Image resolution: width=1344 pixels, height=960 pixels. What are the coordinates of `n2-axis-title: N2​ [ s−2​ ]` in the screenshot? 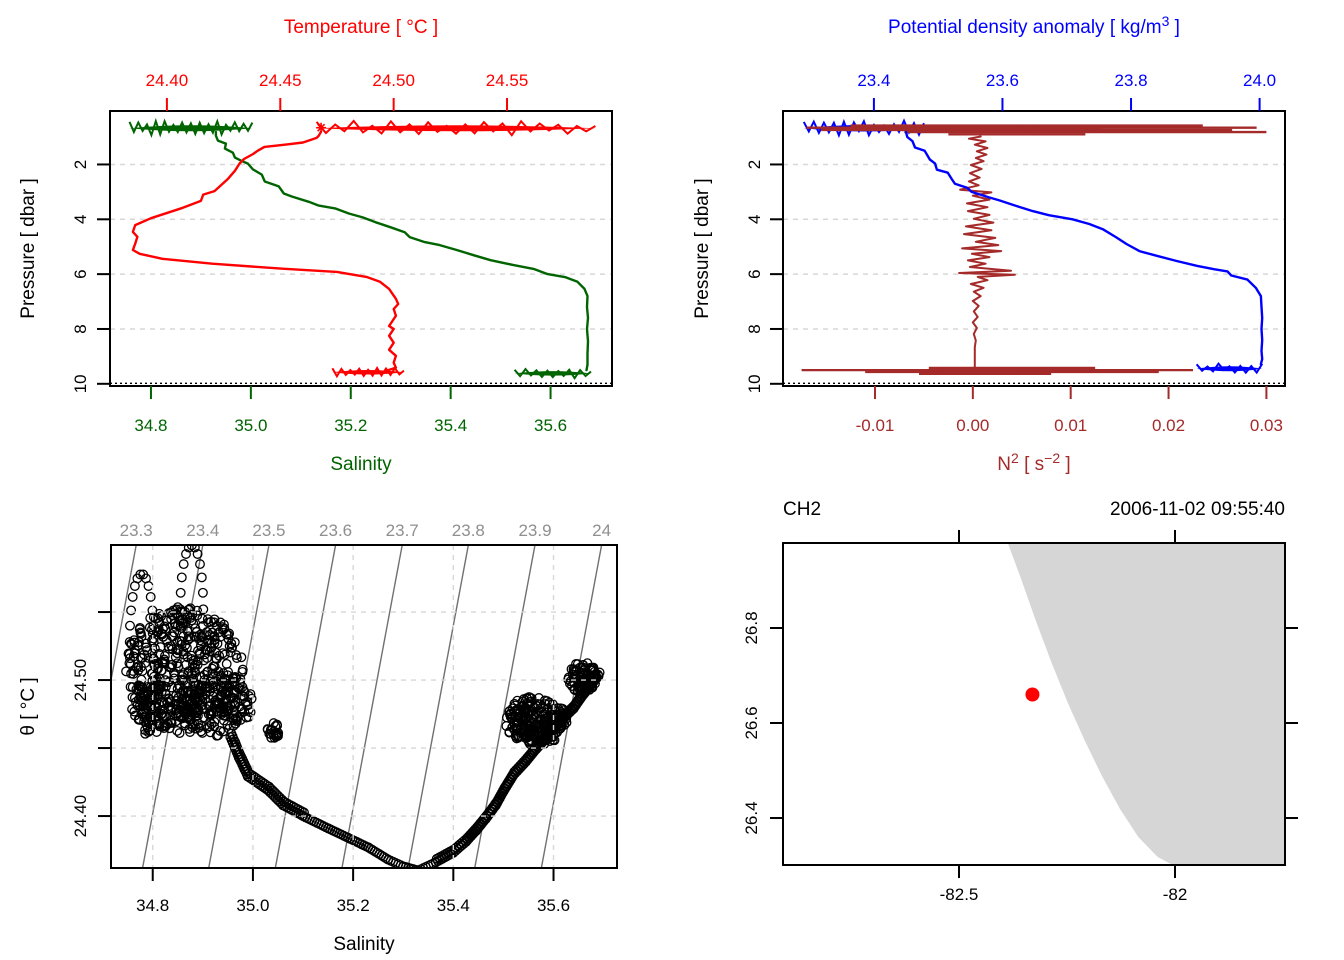 It's located at (1033, 462).